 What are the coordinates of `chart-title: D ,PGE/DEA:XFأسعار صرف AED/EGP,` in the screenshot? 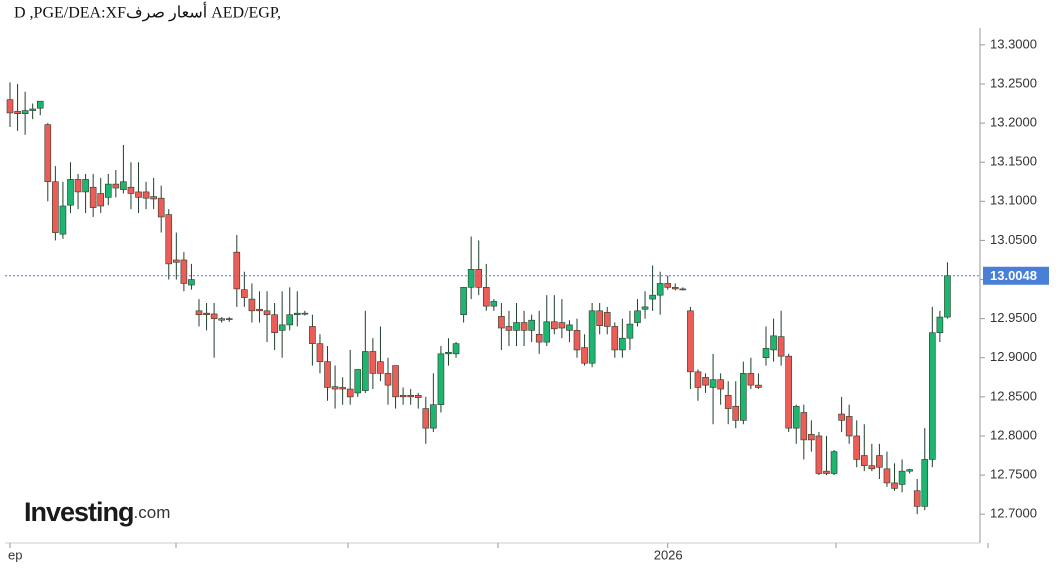 It's located at (147, 12).